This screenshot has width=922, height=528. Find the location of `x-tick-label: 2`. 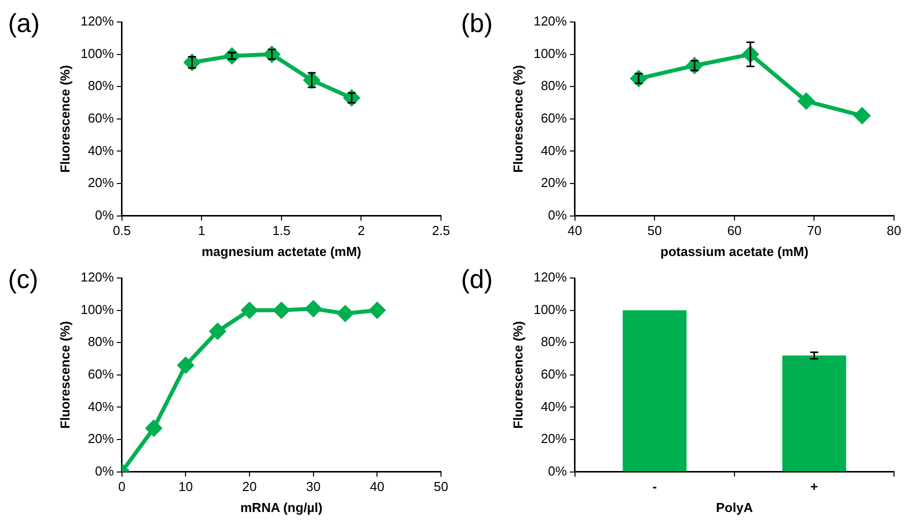

x-tick-label: 2 is located at coordinates (361, 230).